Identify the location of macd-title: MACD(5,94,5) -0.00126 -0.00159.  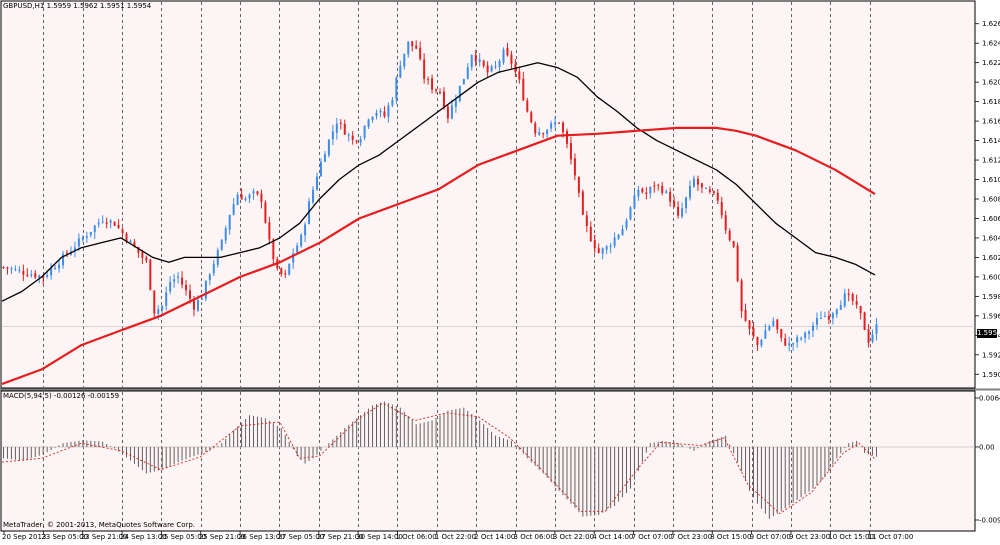
(61, 396).